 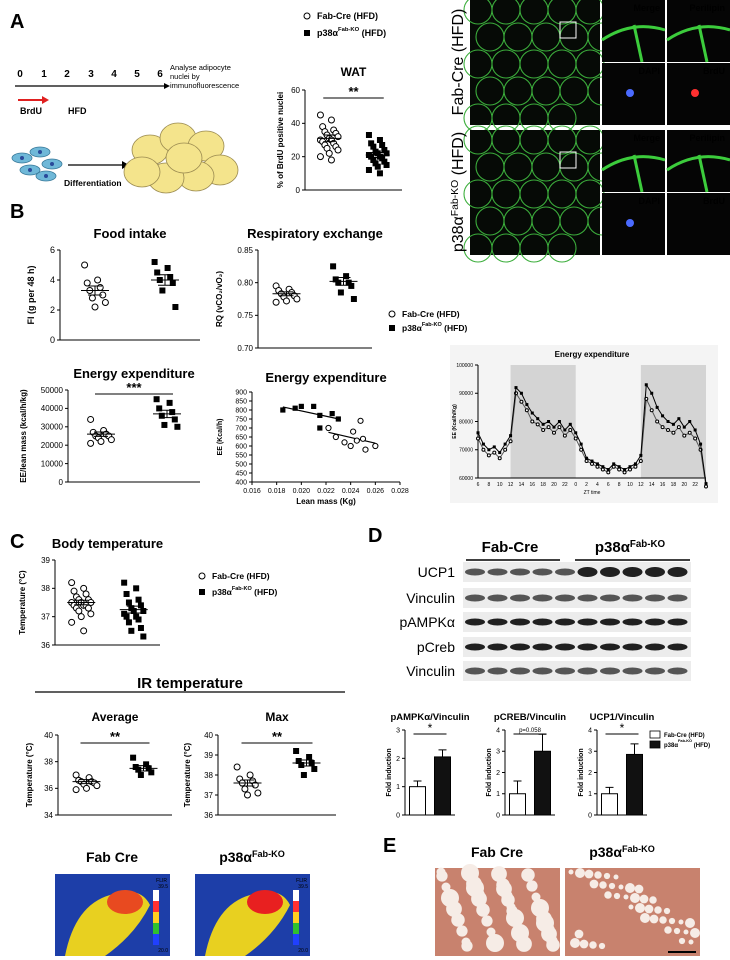 What do you see at coordinates (695, 485) in the screenshot?
I see `x-tick-label: 22` at bounding box center [695, 485].